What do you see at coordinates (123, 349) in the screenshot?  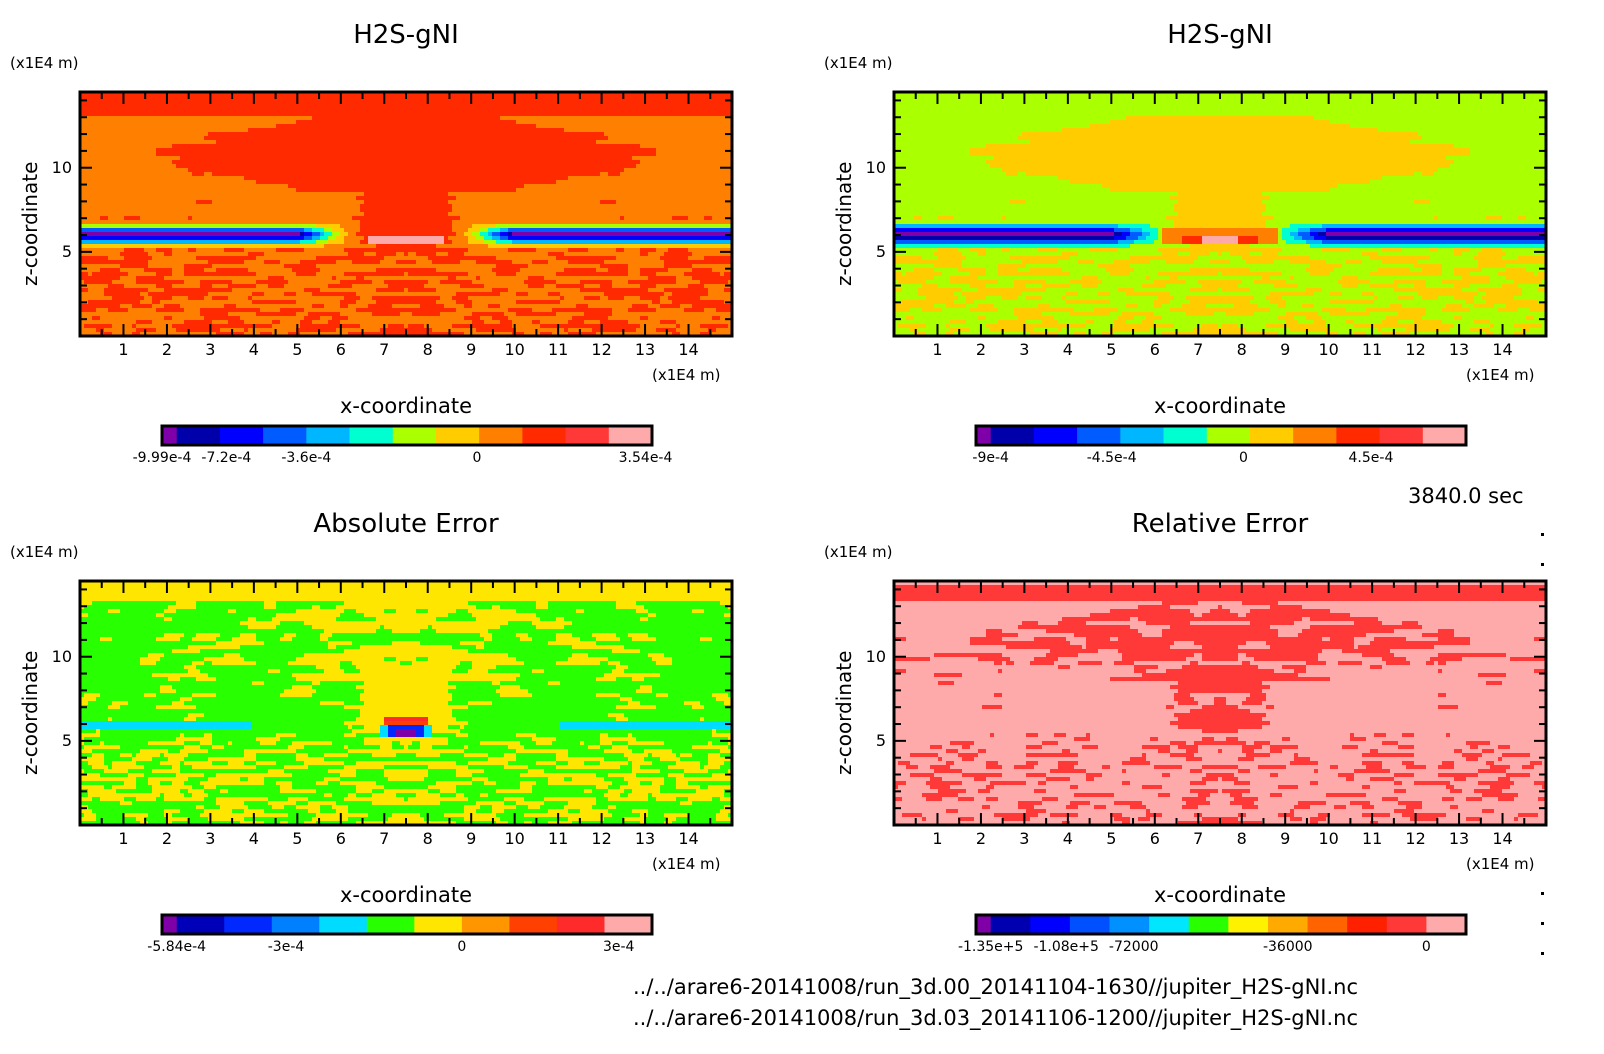 I see `x-tick-label: 1` at bounding box center [123, 349].